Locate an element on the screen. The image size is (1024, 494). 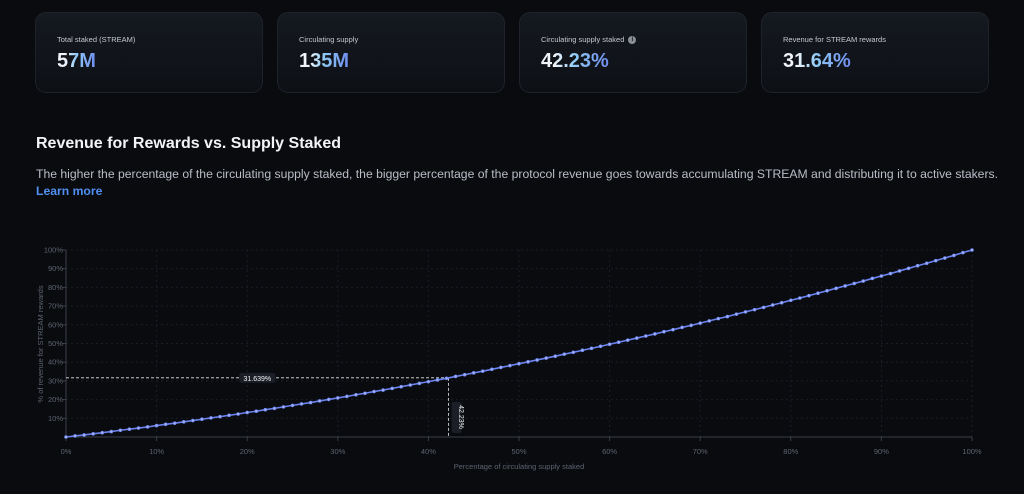
y-tick-label: 50% is located at coordinates (55, 343).